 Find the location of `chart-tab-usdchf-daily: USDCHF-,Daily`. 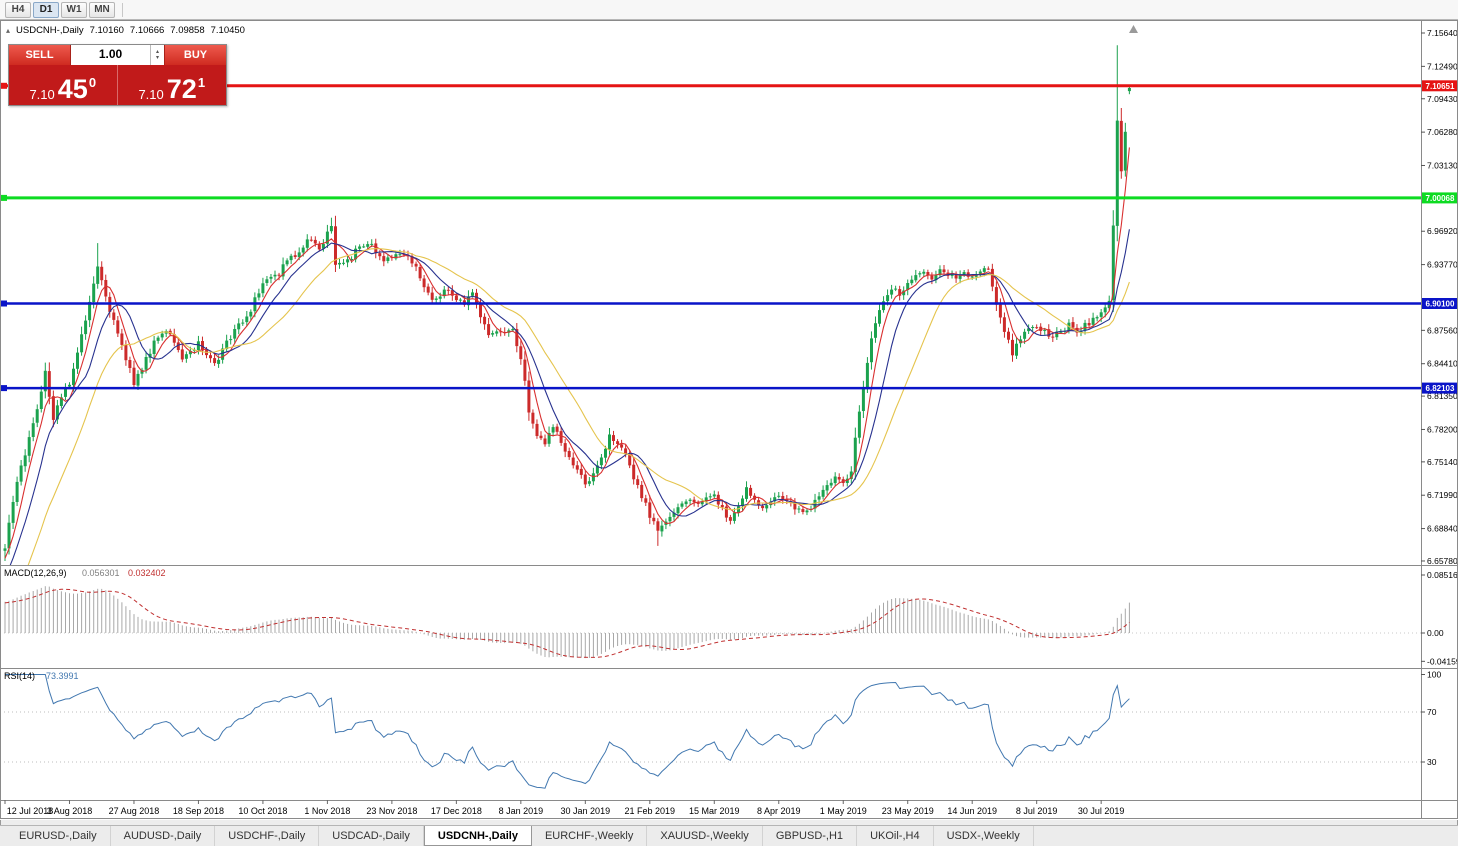

chart-tab-usdchf-daily: USDCHF-,Daily is located at coordinates (267, 836).